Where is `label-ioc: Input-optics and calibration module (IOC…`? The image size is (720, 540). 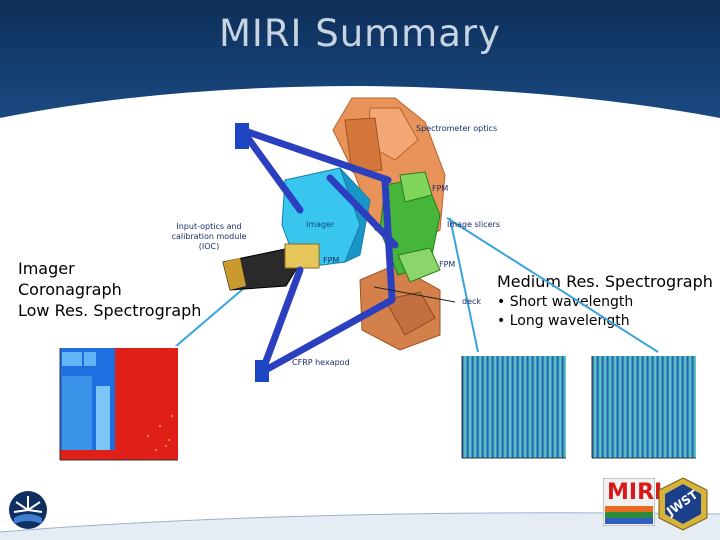 label-ioc: Input-optics and calibration module (IOC… is located at coordinates (209, 236).